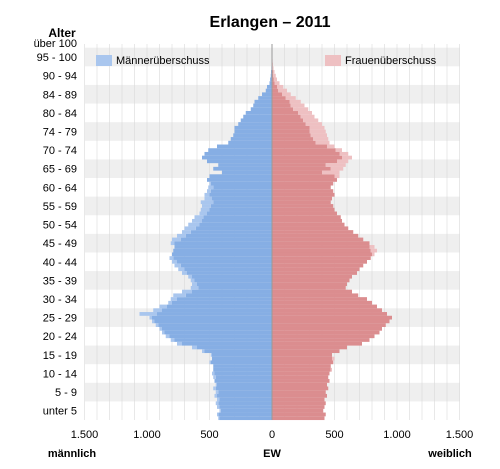  Describe the element at coordinates (57, 58) in the screenshot. I see `age-tick-label: 95 - 100` at that location.